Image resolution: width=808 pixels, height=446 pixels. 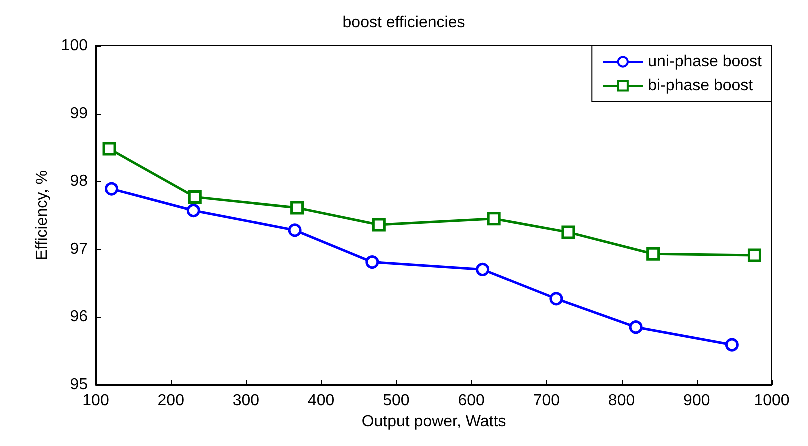 I want to click on x-tick-label: 200, so click(x=171, y=401).